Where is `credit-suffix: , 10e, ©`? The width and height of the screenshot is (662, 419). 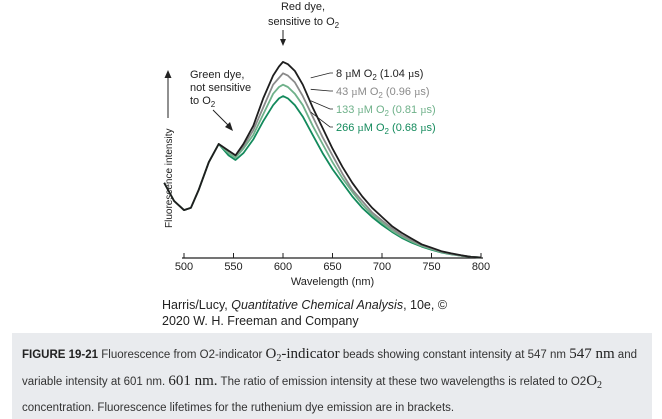 credit-suffix: , 10e, © is located at coordinates (425, 305).